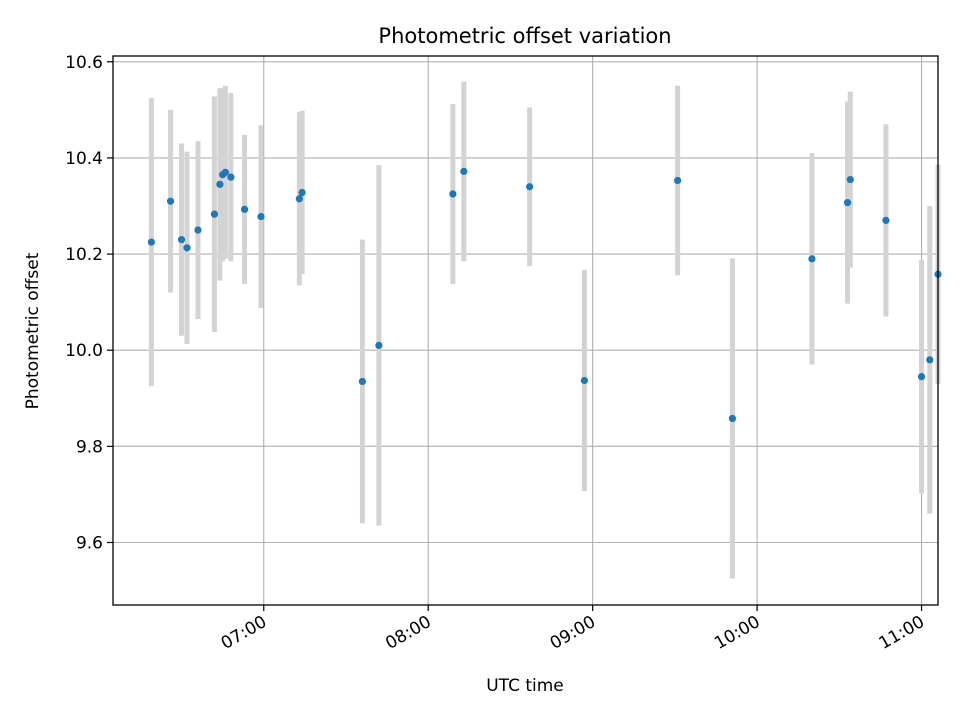  Describe the element at coordinates (524, 36) in the screenshot. I see `chart-title: Photometric offset variation` at that location.